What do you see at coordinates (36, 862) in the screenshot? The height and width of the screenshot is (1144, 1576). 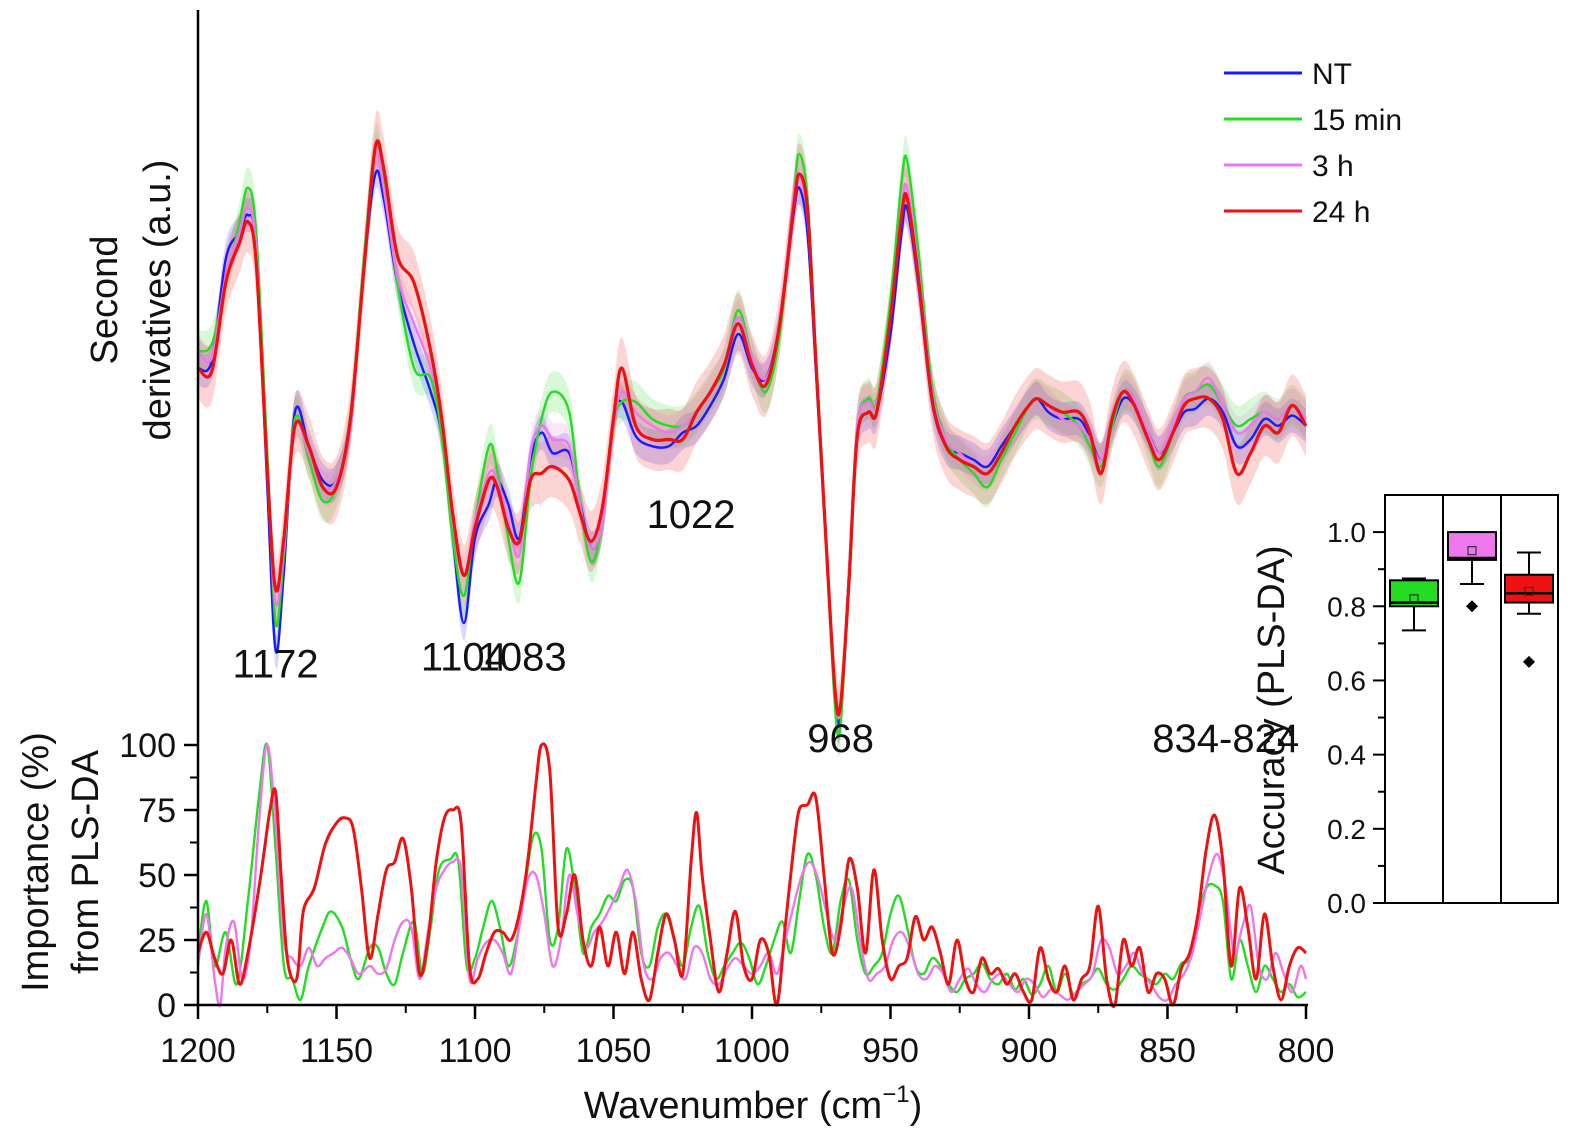 I see `bottom-y-title-line1: Importance (%)` at bounding box center [36, 862].